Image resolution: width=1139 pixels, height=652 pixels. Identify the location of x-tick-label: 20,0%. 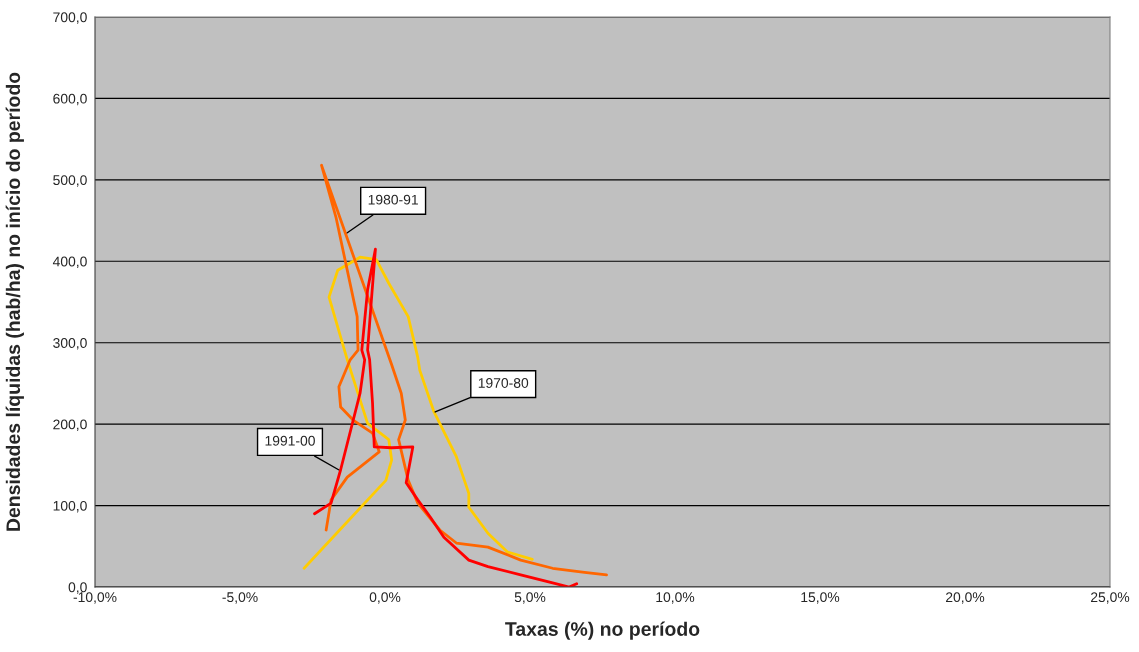
(965, 598).